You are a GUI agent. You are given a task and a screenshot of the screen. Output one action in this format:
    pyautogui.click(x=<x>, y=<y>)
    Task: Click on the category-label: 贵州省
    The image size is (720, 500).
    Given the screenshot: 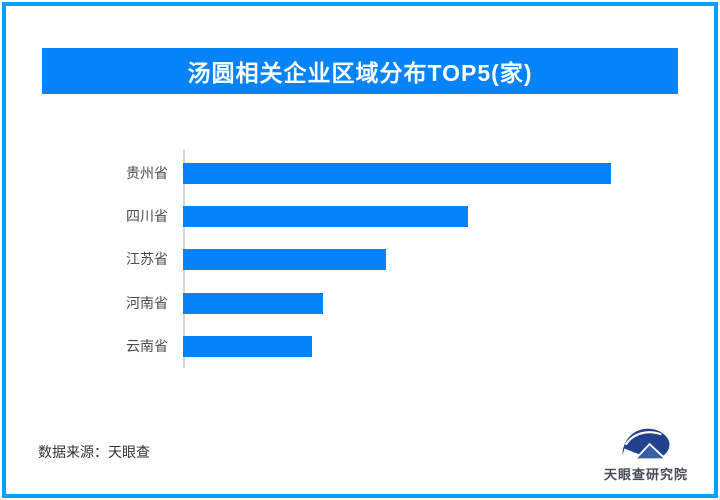 What is the action you would take?
    pyautogui.click(x=147, y=173)
    